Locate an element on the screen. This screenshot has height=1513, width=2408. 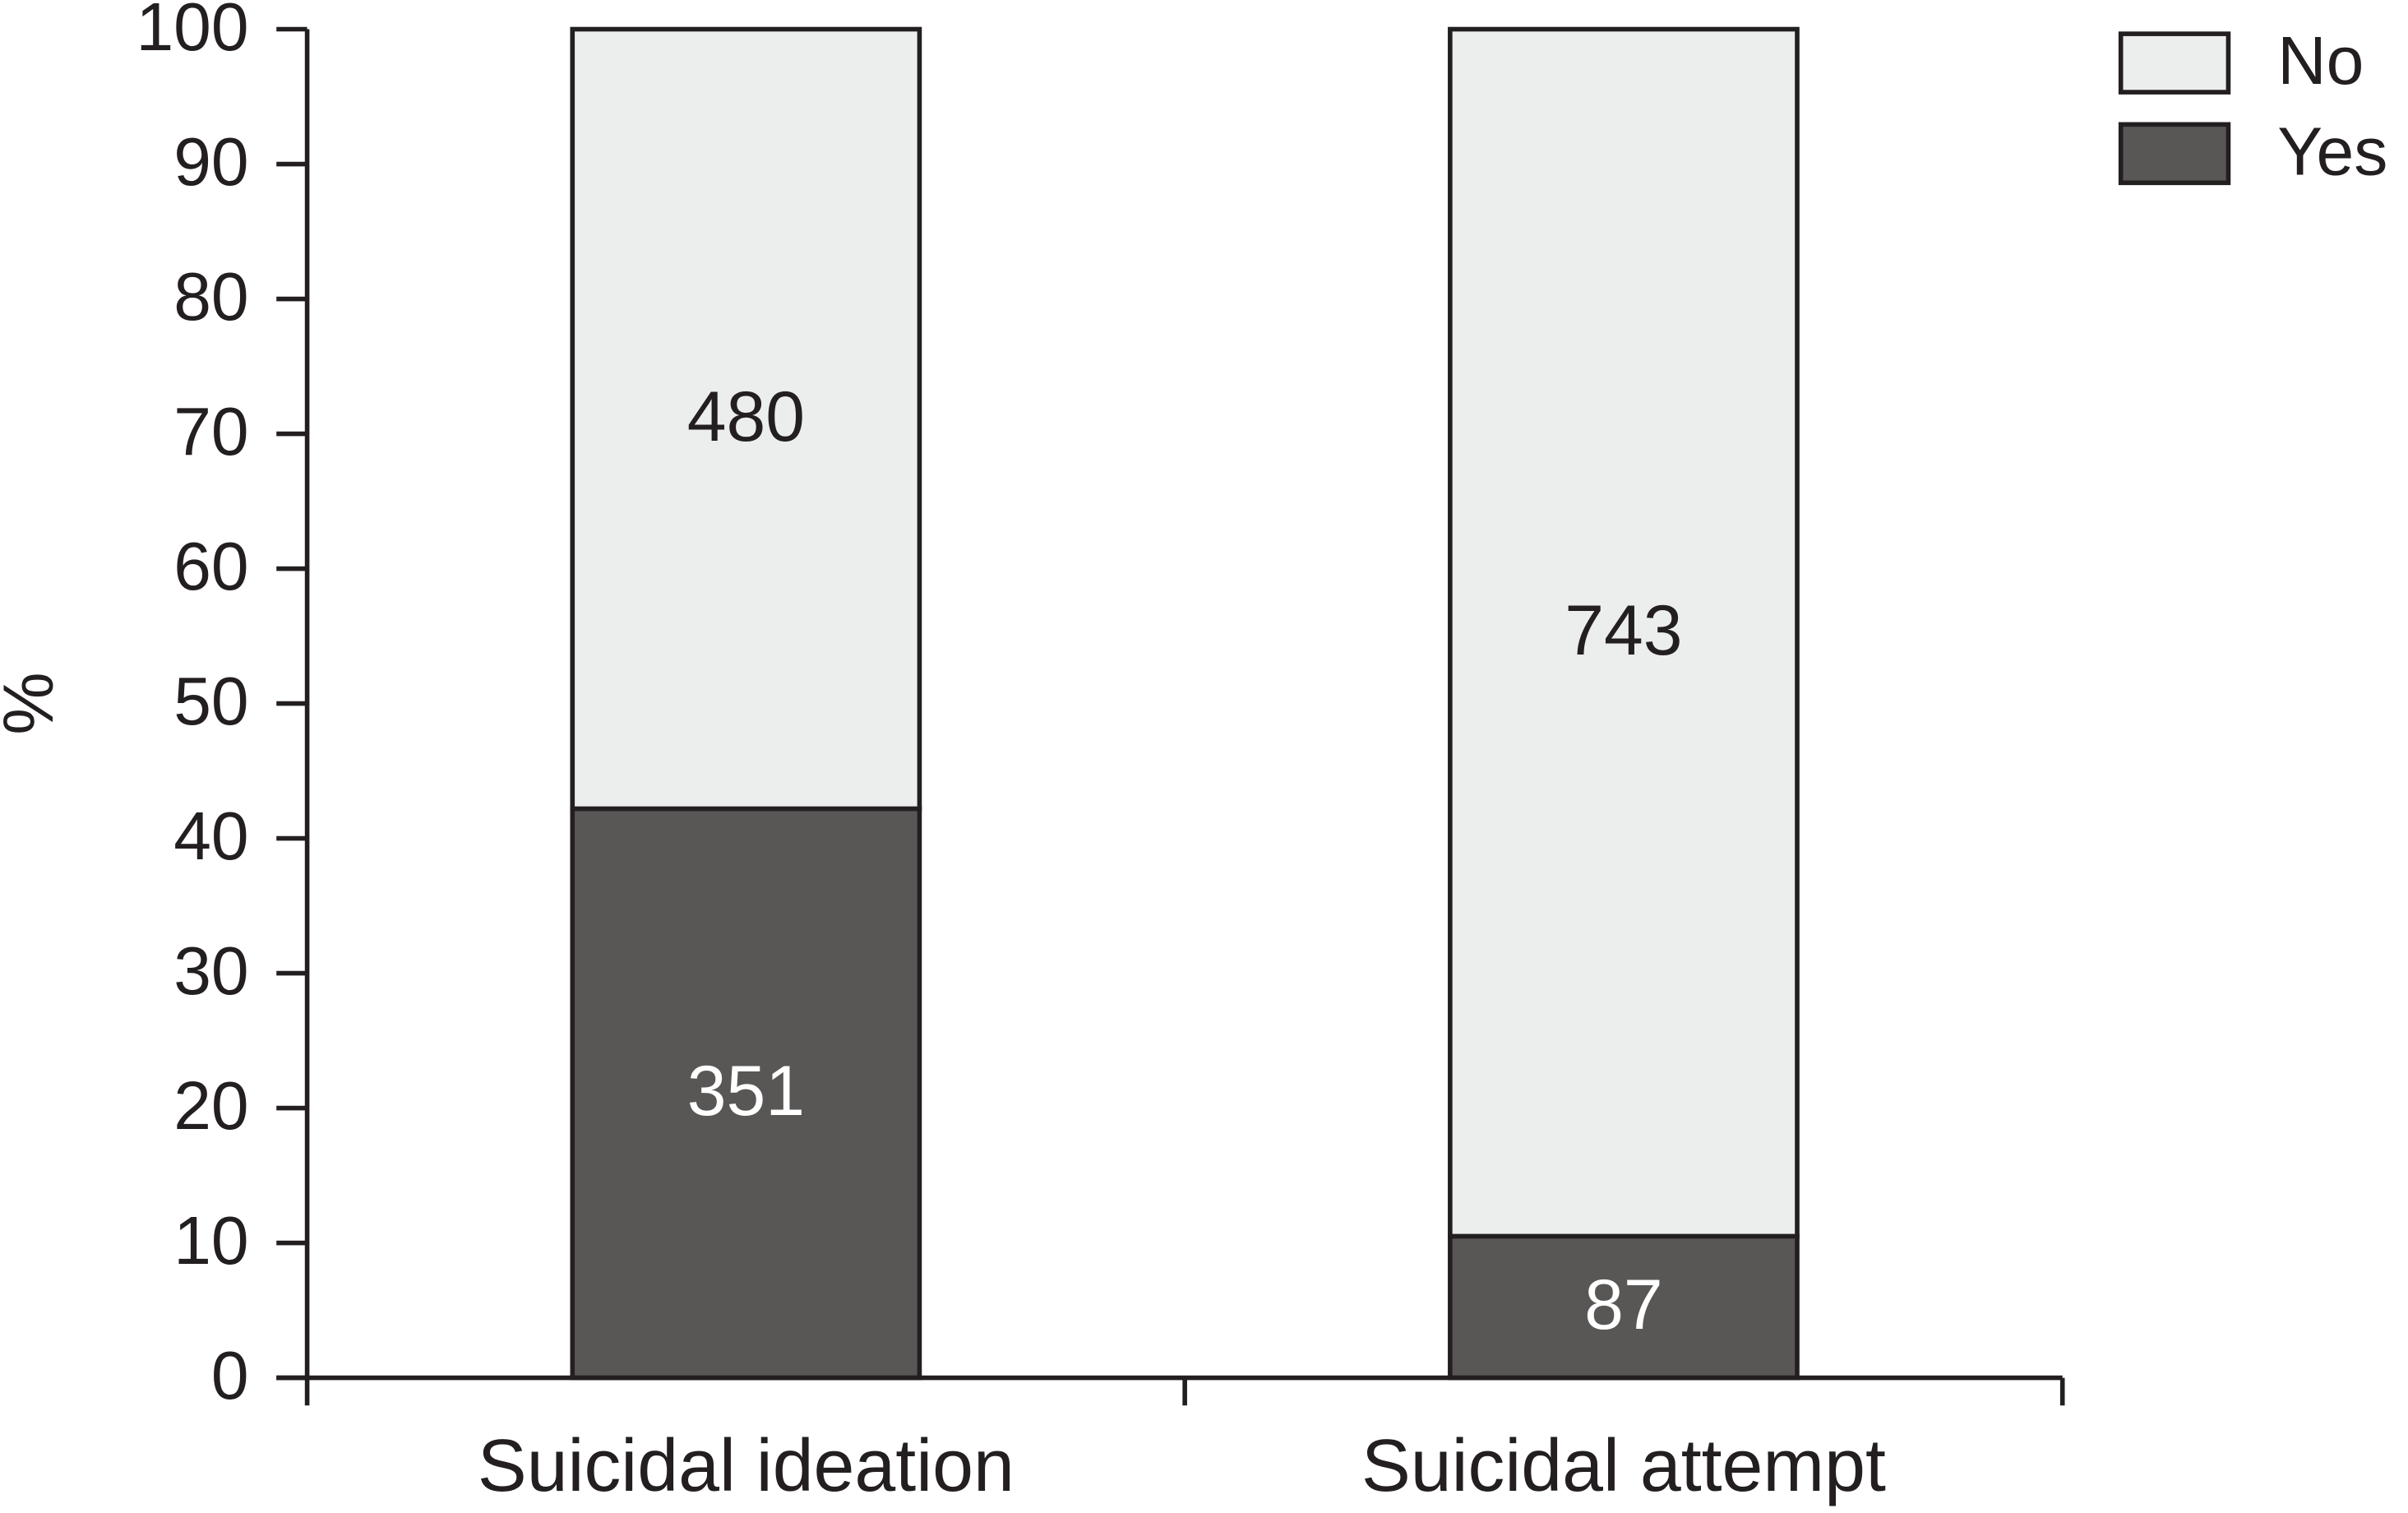
data-label: 743 is located at coordinates (1624, 630).